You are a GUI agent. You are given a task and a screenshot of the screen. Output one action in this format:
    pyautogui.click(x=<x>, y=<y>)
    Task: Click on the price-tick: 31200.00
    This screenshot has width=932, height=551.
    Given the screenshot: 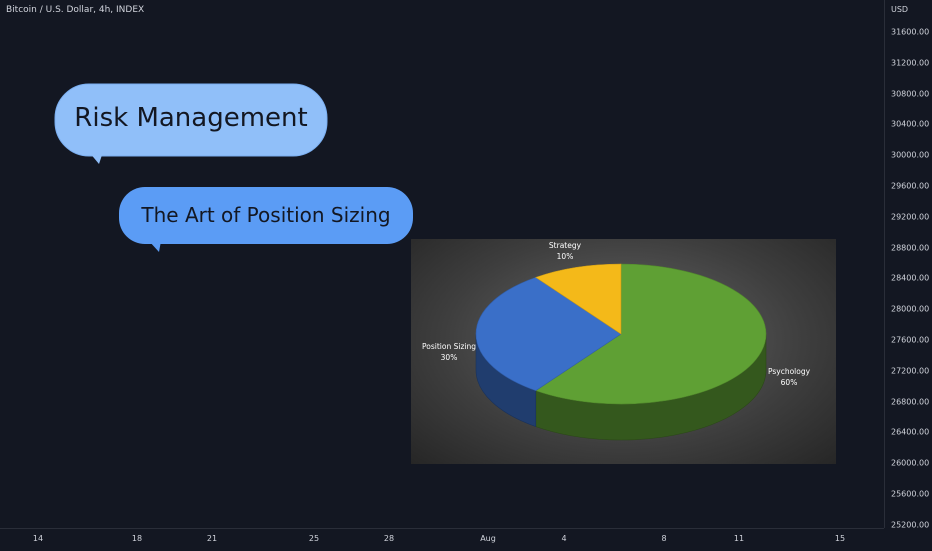 What is the action you would take?
    pyautogui.click(x=910, y=63)
    